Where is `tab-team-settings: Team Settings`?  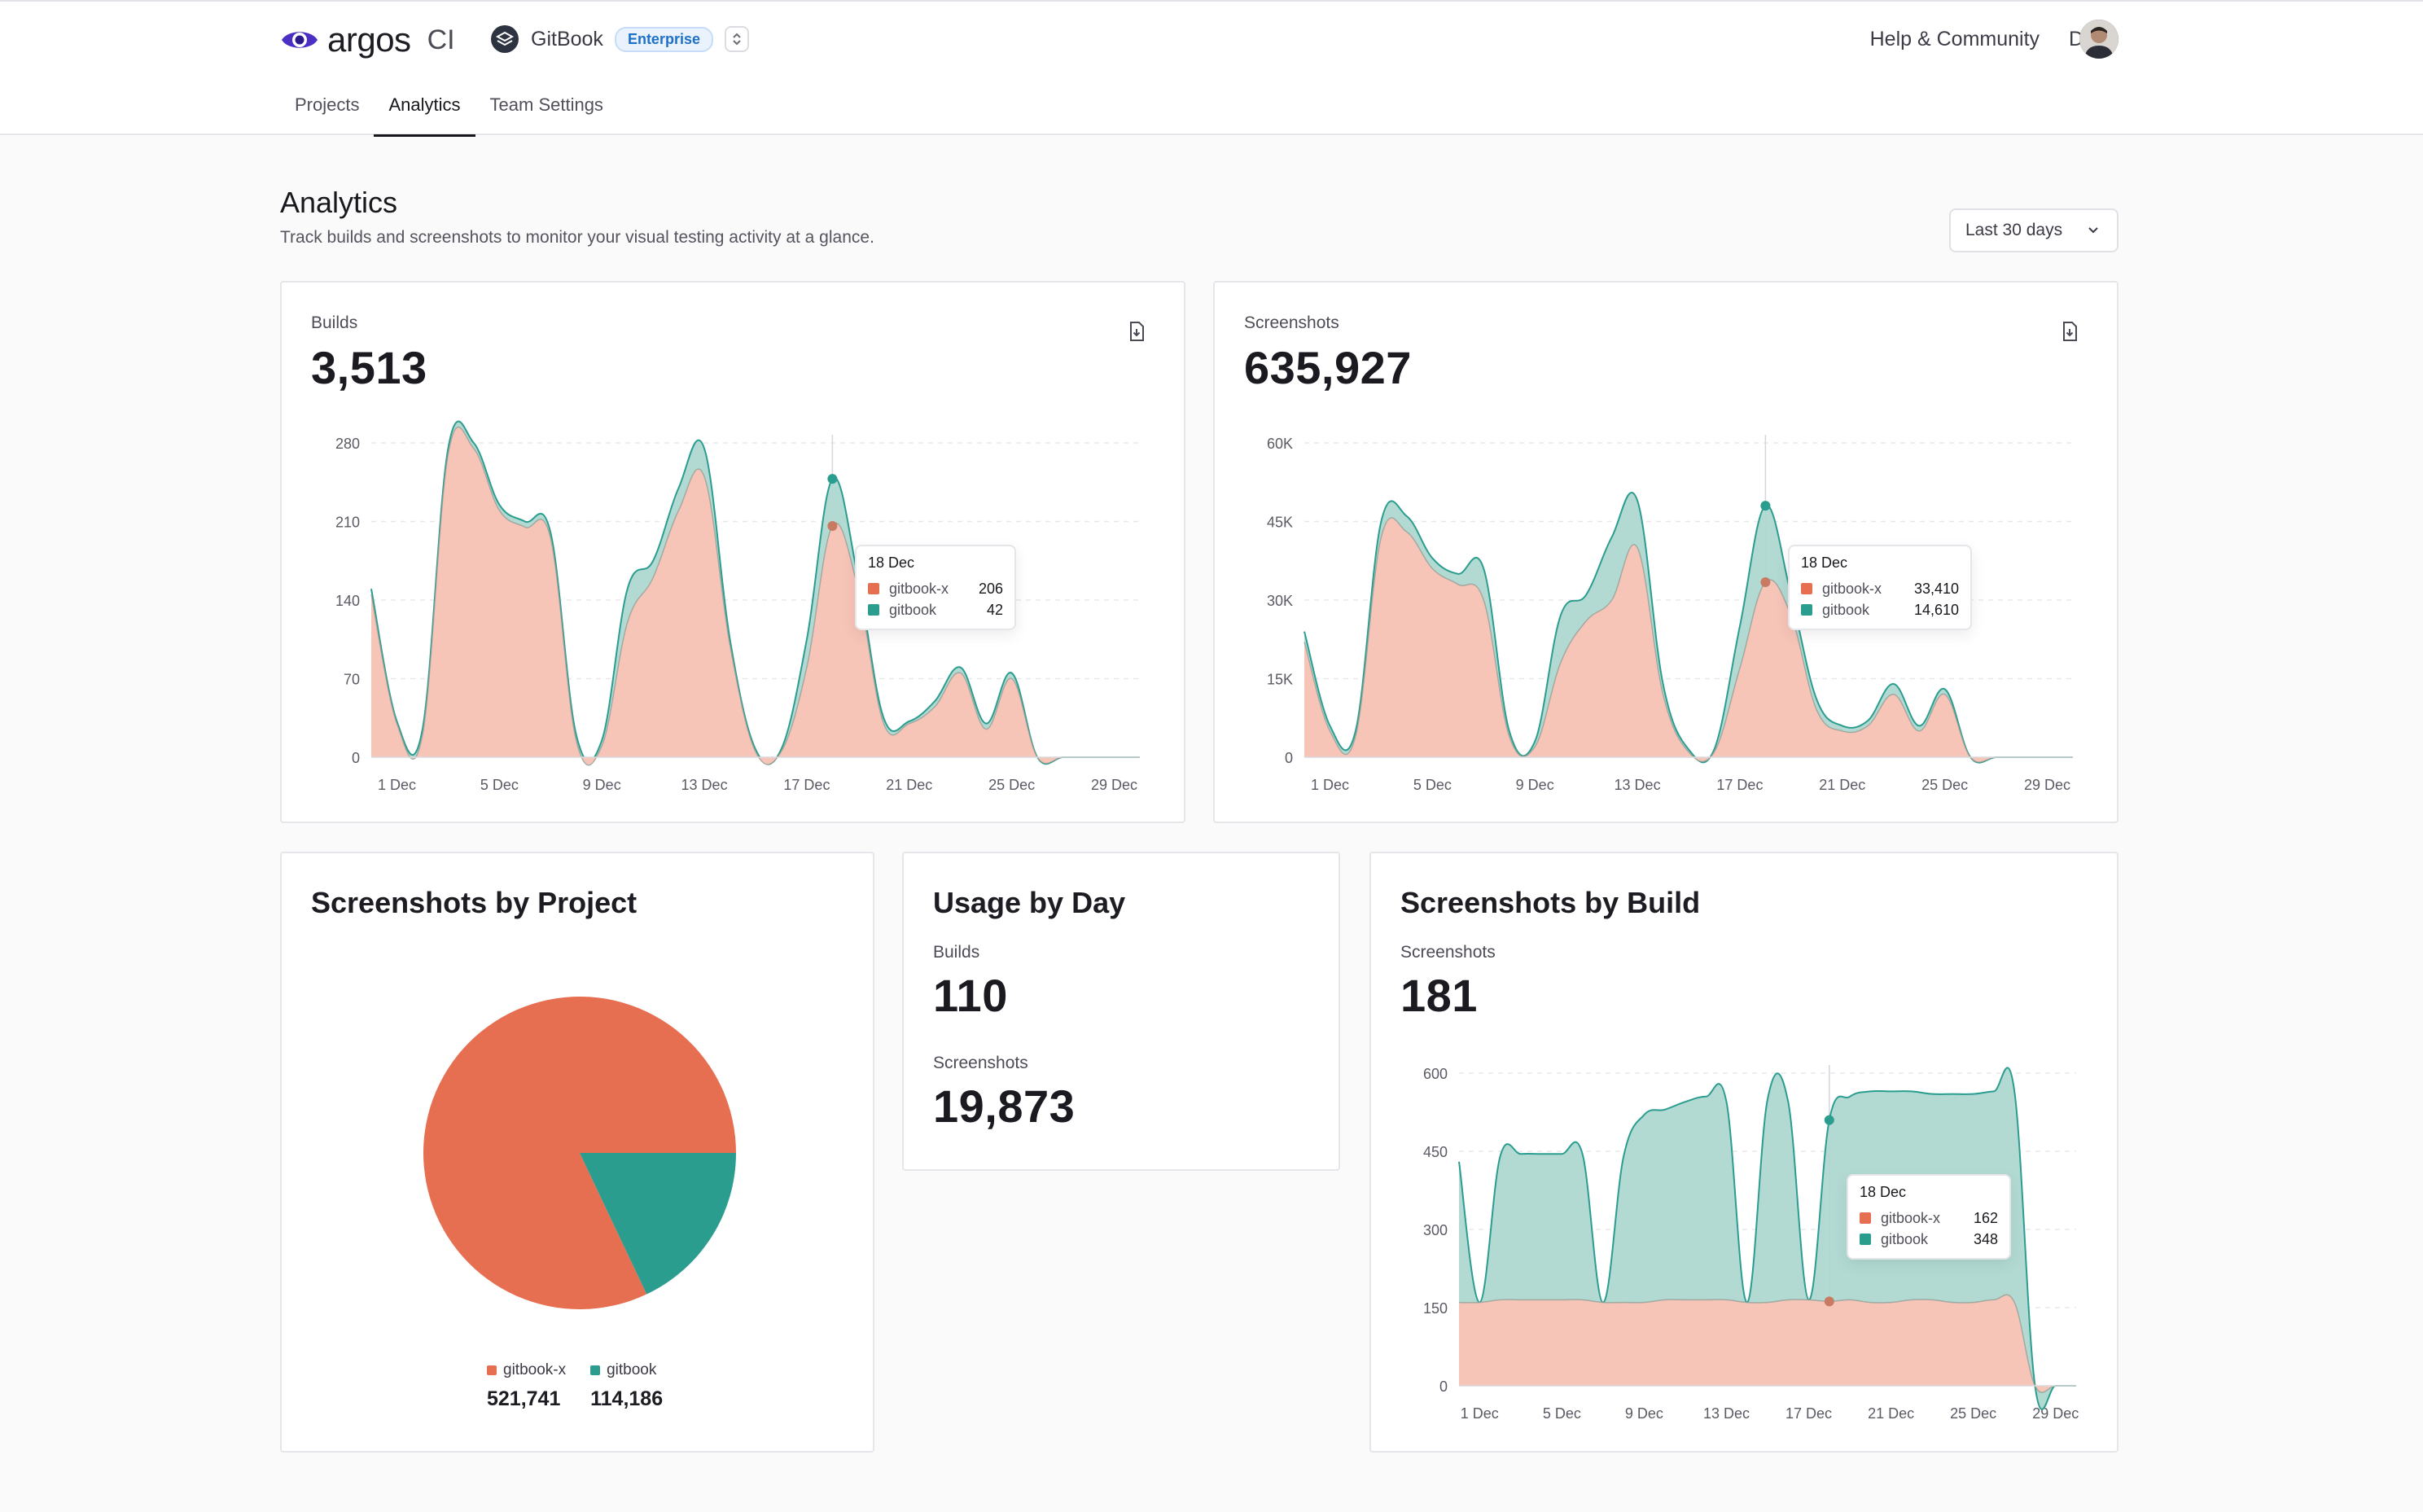 tab-team-settings: Team Settings is located at coordinates (546, 105).